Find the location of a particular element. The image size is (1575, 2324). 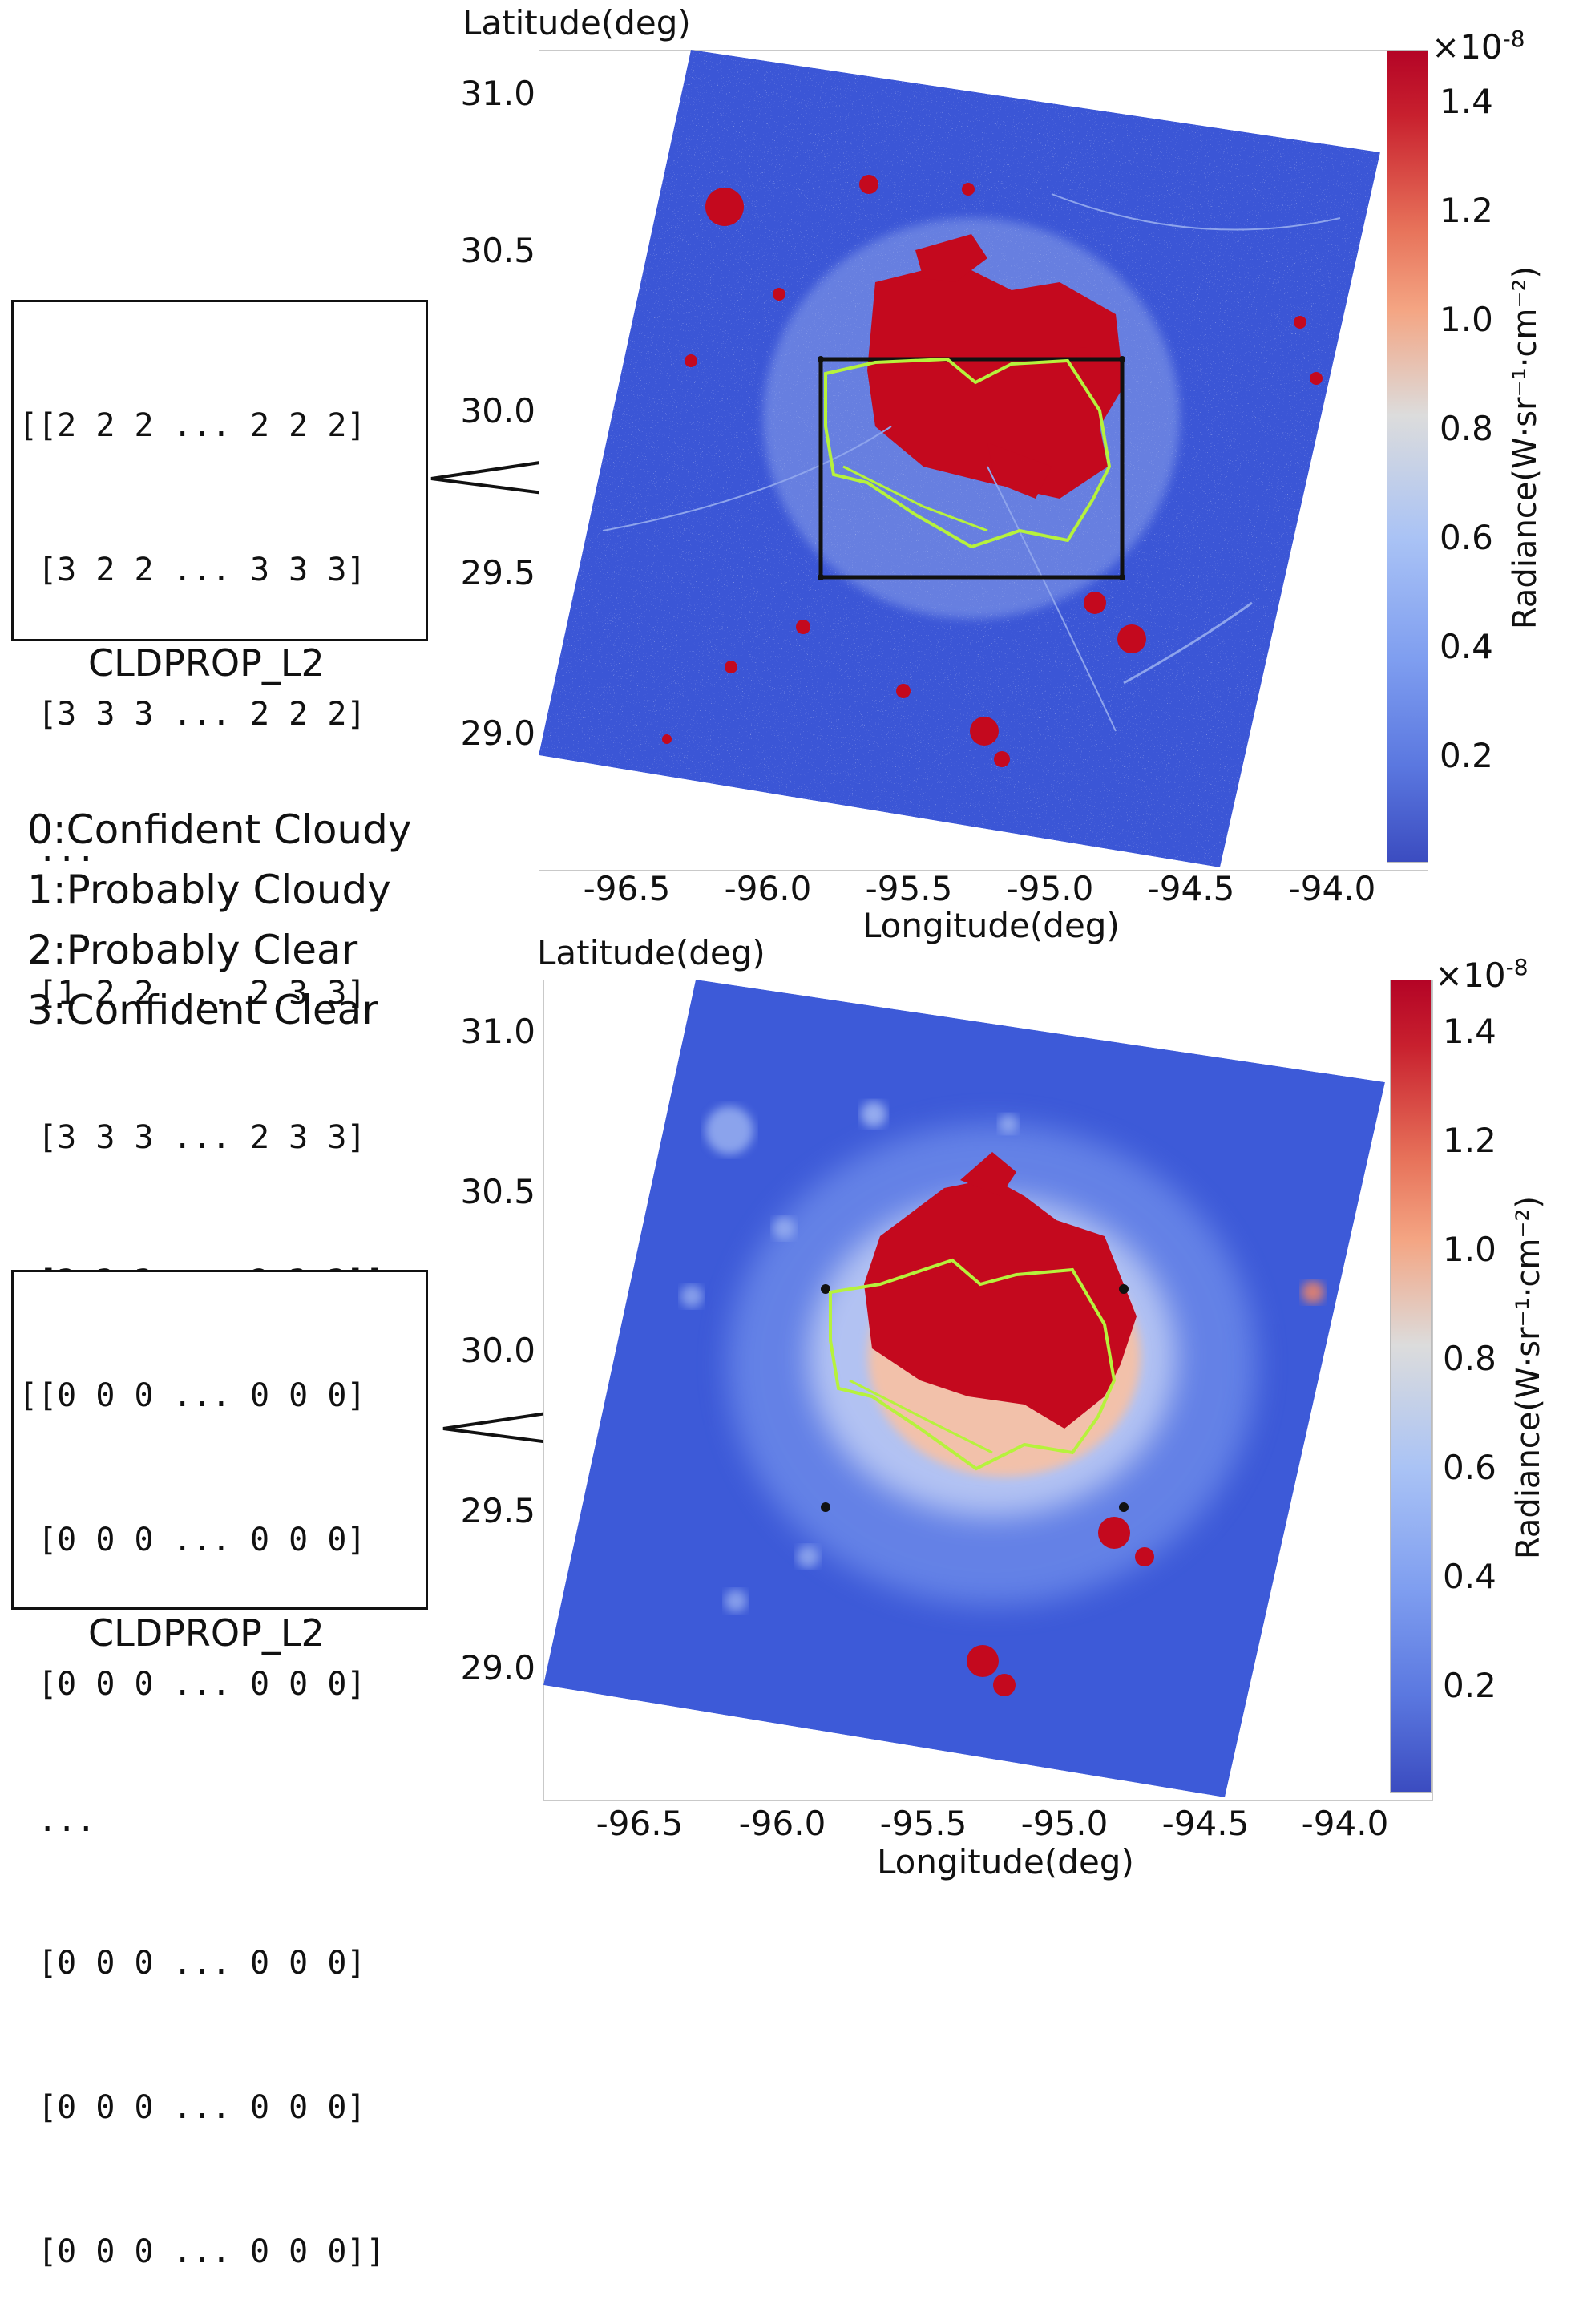

top-lon-tick: -95.0 is located at coordinates (1050, 888).